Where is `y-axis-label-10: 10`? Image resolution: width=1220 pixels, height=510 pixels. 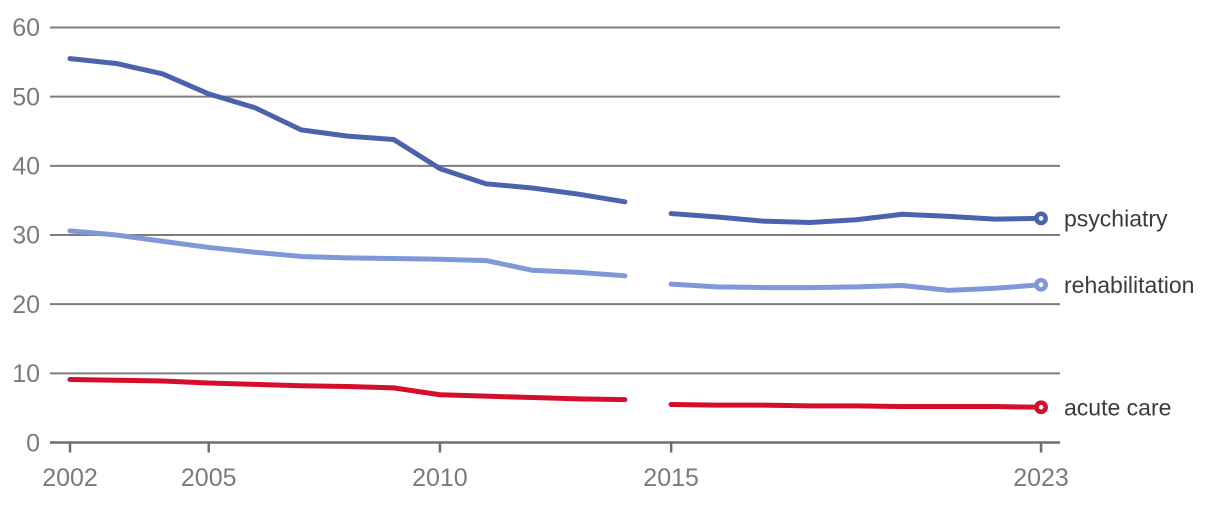
y-axis-label-10: 10 is located at coordinates (26, 374).